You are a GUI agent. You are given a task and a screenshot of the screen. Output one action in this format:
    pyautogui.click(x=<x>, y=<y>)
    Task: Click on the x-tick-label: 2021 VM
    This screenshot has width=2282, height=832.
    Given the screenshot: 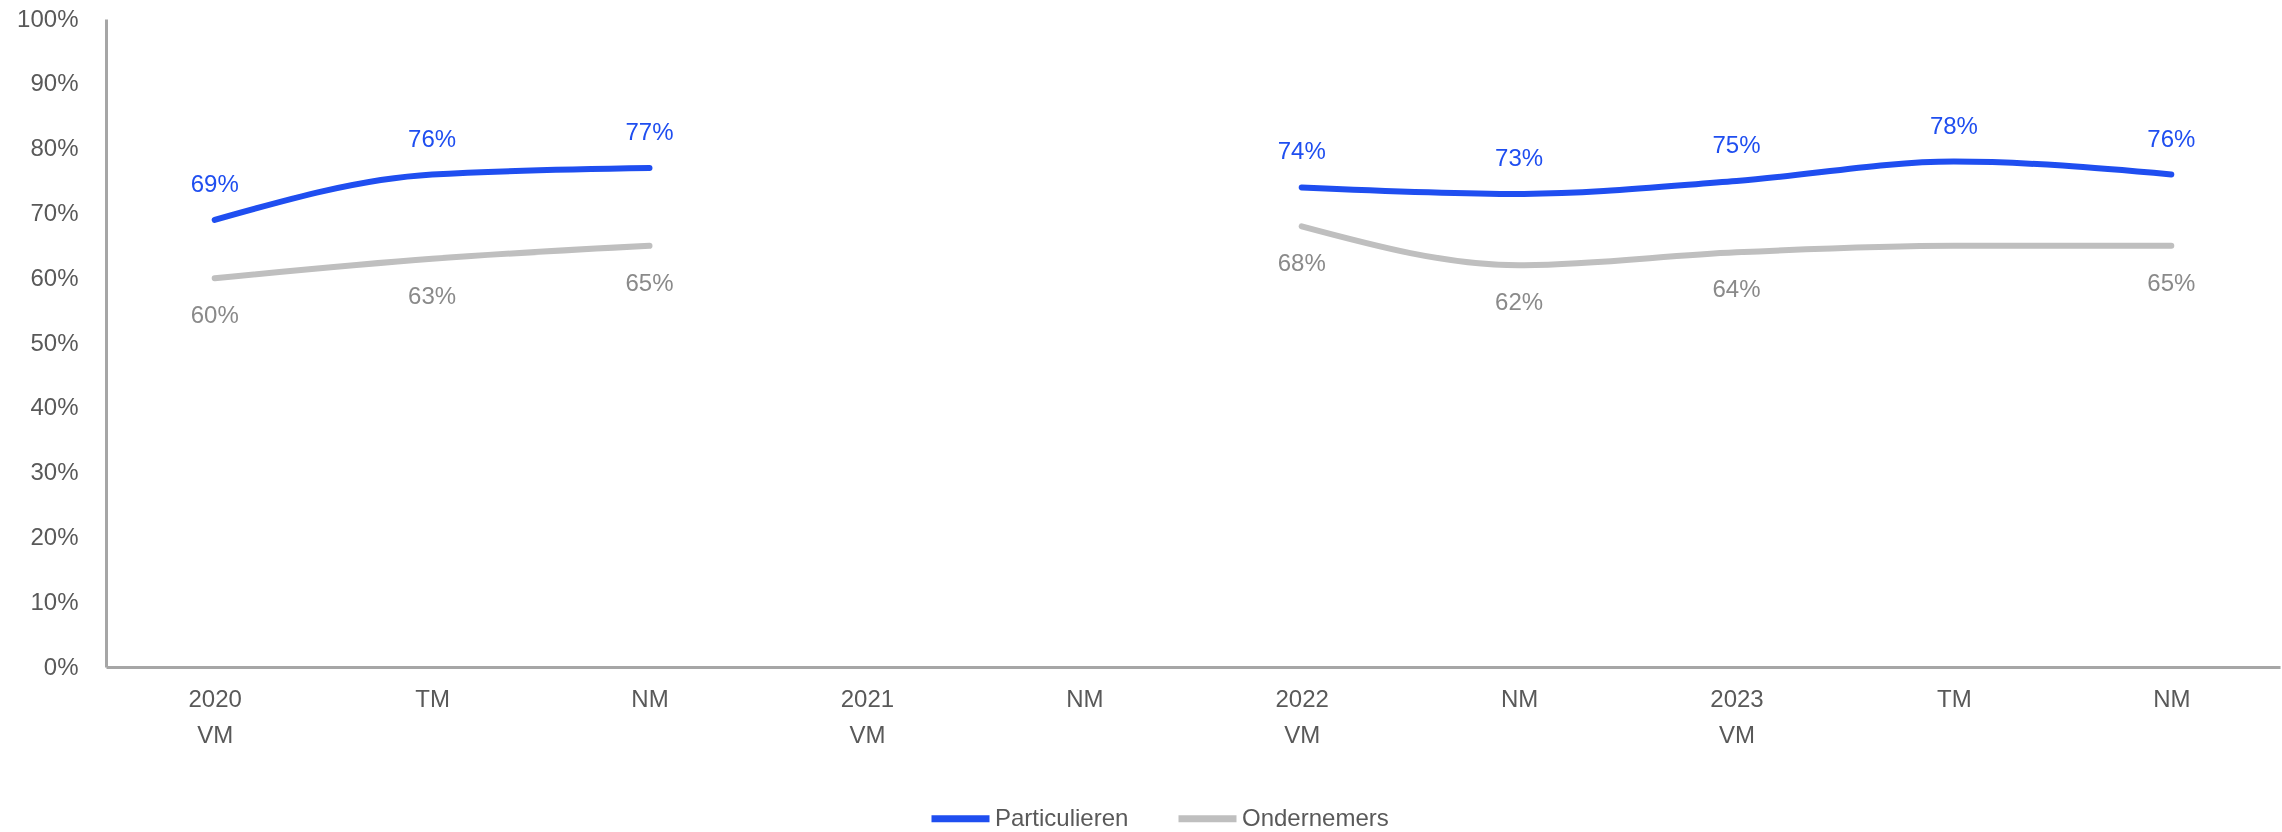 What is the action you would take?
    pyautogui.click(x=867, y=716)
    